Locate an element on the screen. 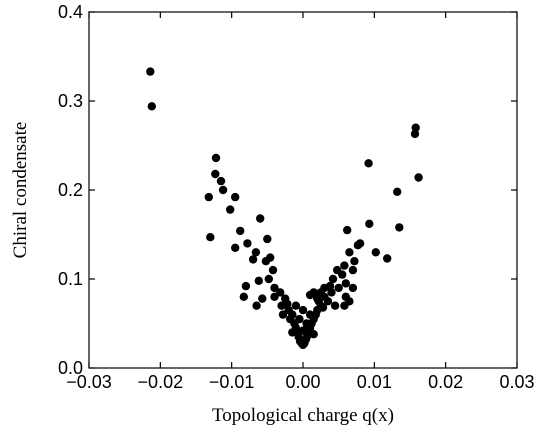 This screenshot has width=537, height=429. x-tick-label: −0.03 is located at coordinates (89, 382).